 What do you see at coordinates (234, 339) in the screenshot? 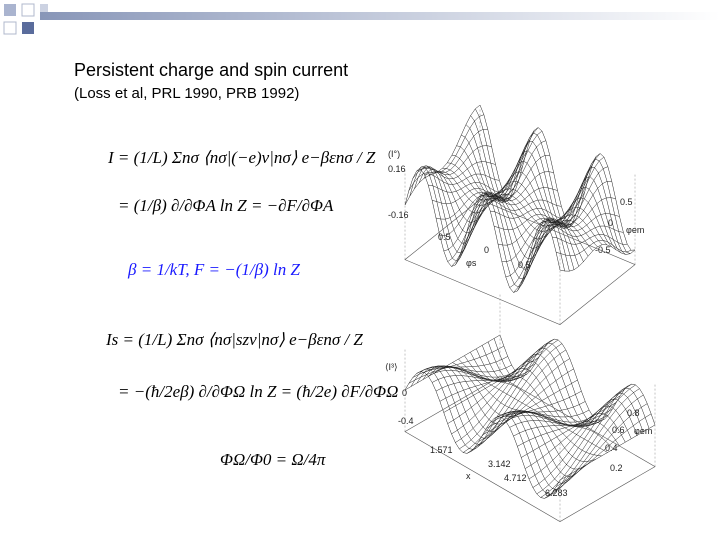
I see `equation: Is = (1/L) Σnσ ⟨nσ|szv|nσ⟩ e−βεnσ / Z` at bounding box center [234, 339].